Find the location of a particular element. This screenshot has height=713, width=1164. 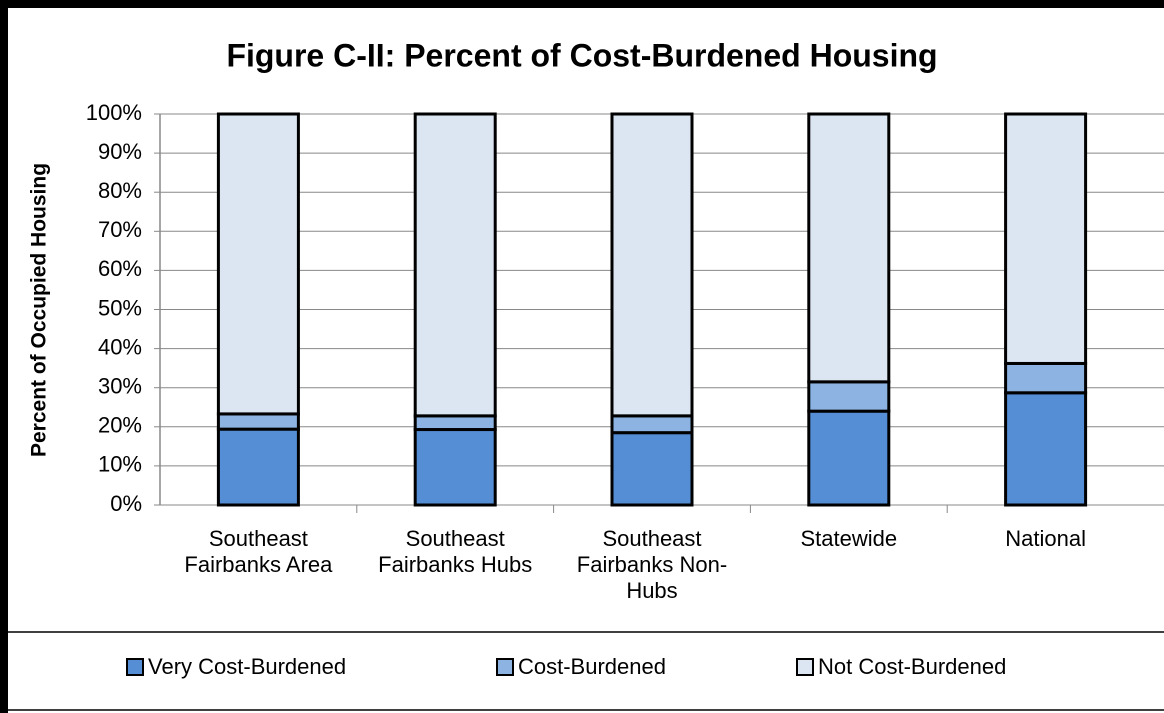

y-tick-label: 10% is located at coordinates (120, 464).